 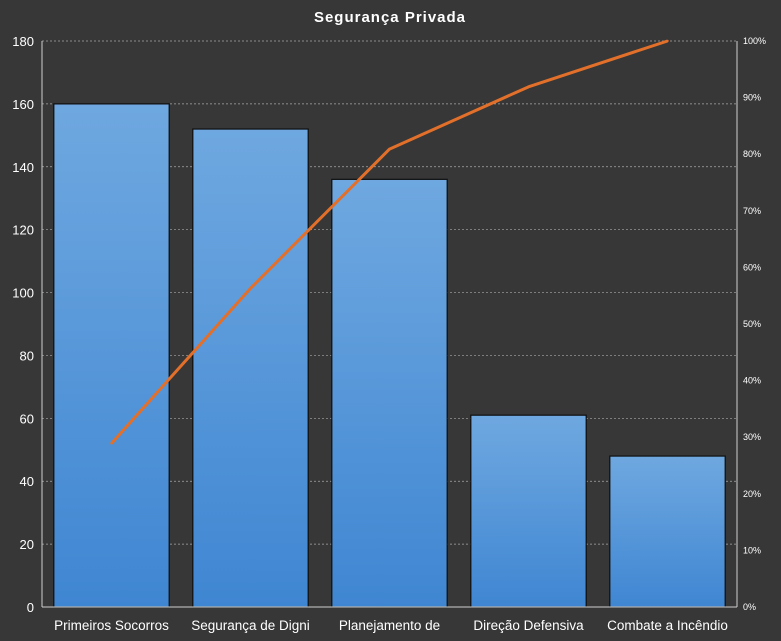 I want to click on y-tick-label: 180, so click(x=23, y=41).